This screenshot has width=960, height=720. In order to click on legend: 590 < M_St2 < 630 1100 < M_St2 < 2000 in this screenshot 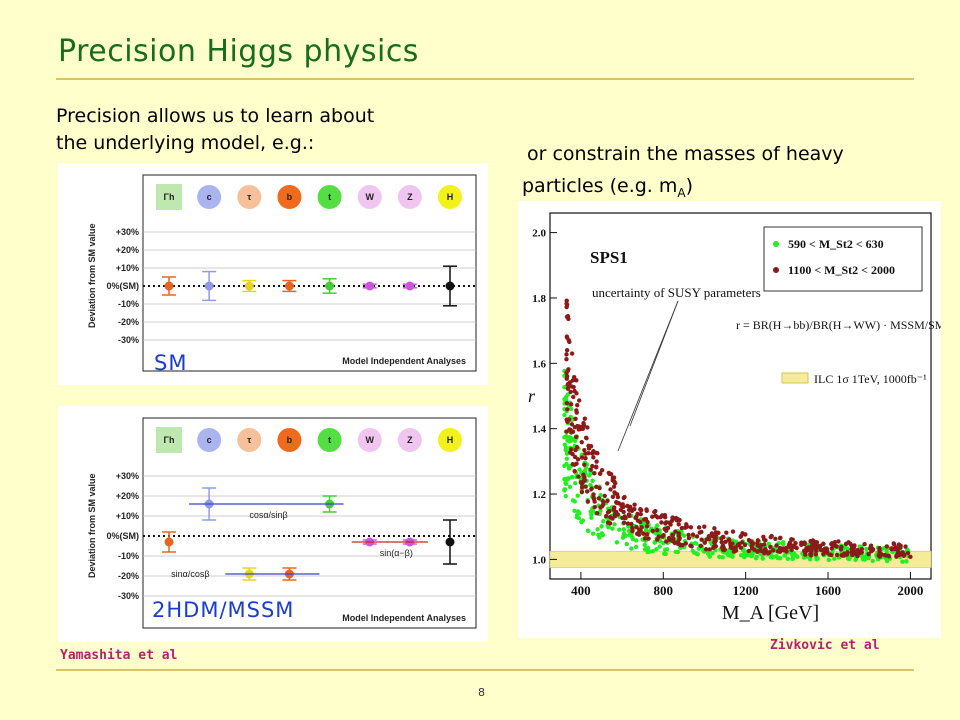, I will do `click(843, 259)`.